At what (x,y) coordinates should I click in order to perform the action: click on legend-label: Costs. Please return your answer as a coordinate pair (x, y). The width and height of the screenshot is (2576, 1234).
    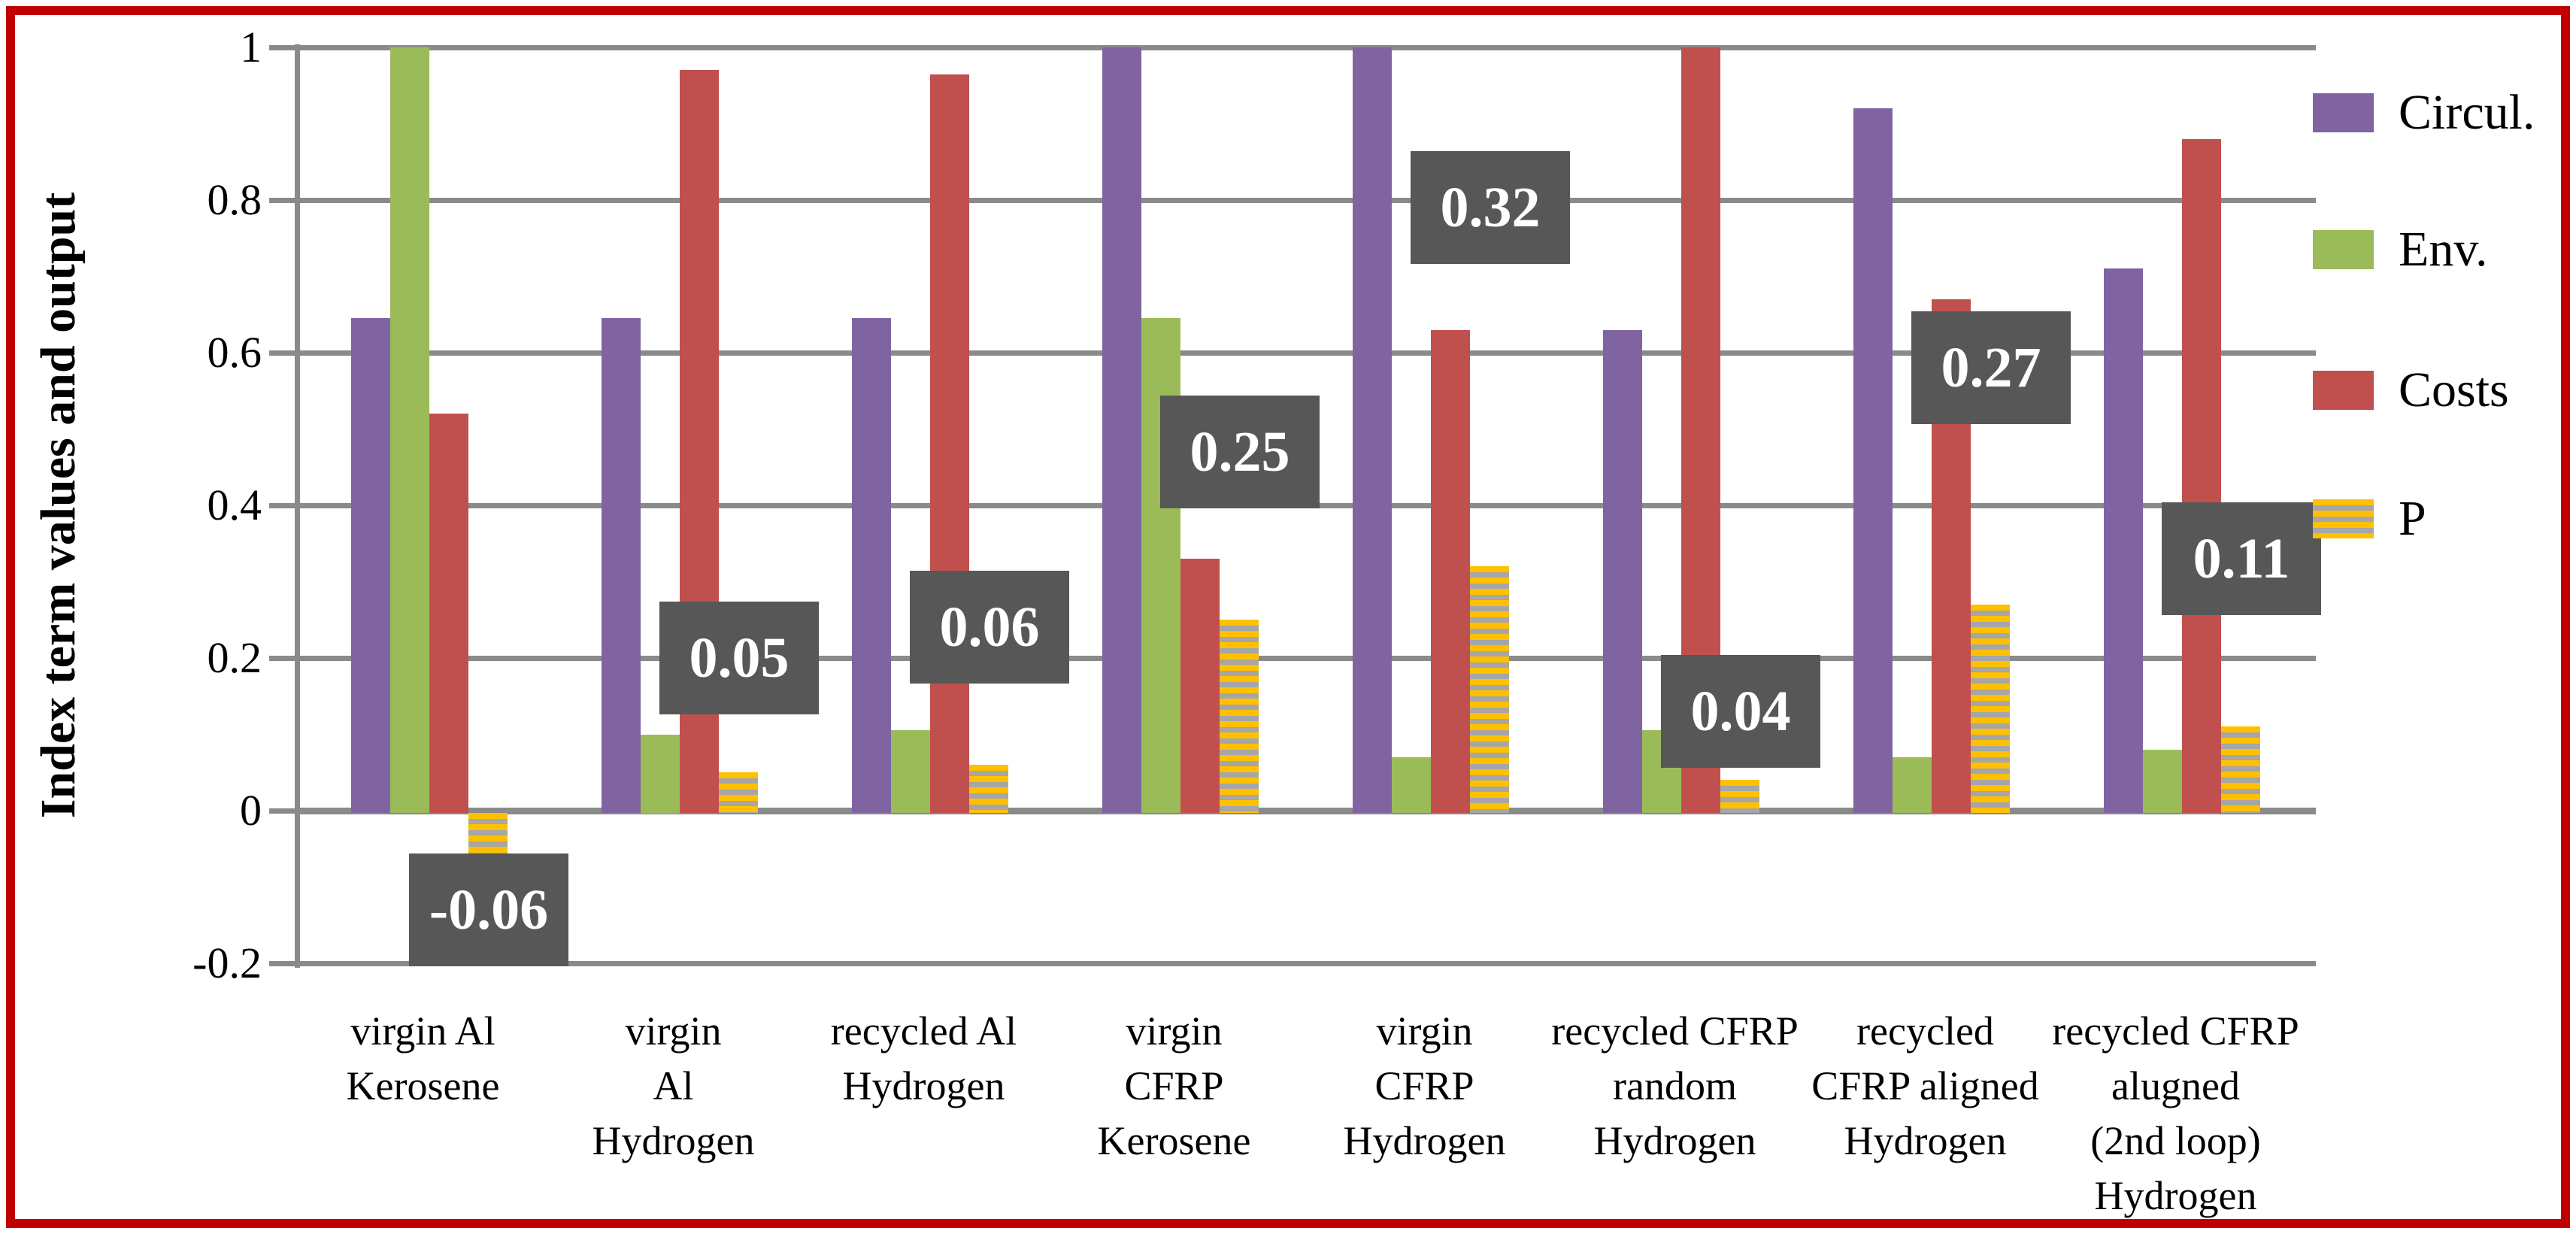
    Looking at the image, I should click on (2454, 390).